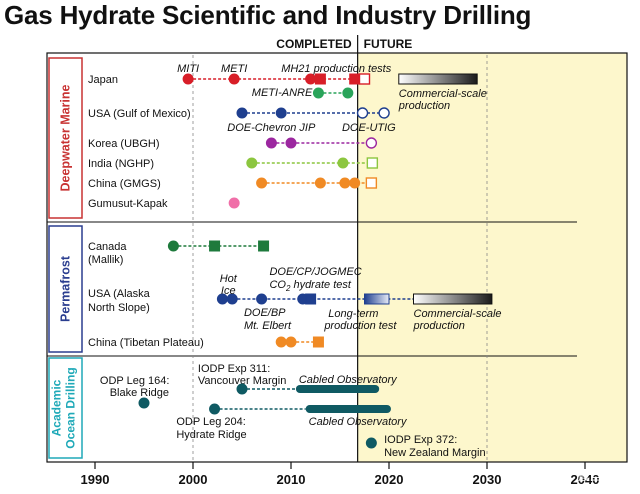 The width and height of the screenshot is (640, 494). I want to click on annotation-meti: METI, so click(234, 69).